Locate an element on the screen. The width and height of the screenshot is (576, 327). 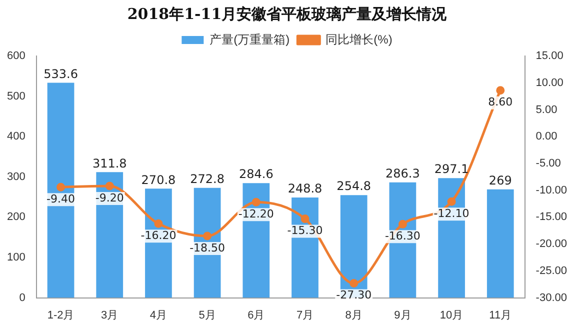
data-label: 297.1 is located at coordinates (451, 169).